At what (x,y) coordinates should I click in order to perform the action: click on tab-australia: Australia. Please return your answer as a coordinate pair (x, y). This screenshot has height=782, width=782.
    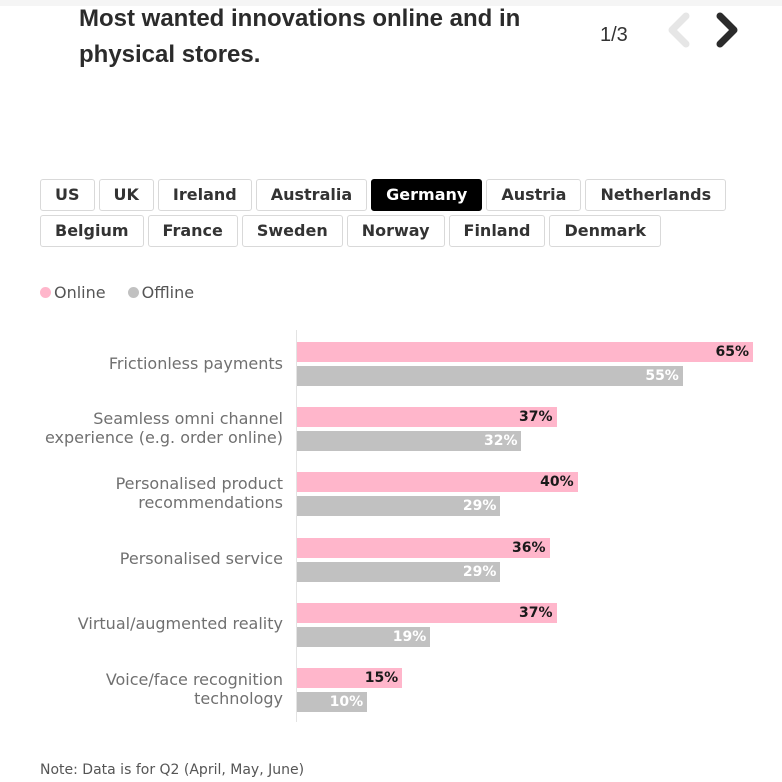
    Looking at the image, I should click on (311, 195).